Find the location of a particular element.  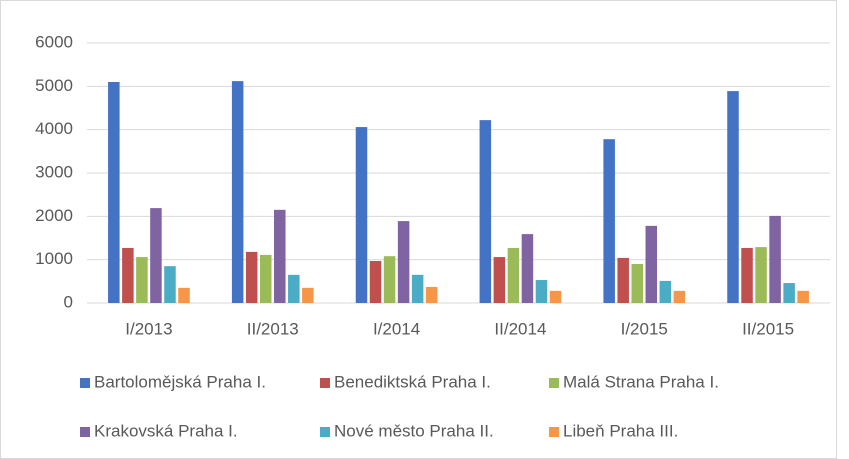

legend-label: Malá Strana Praha I. is located at coordinates (641, 381).